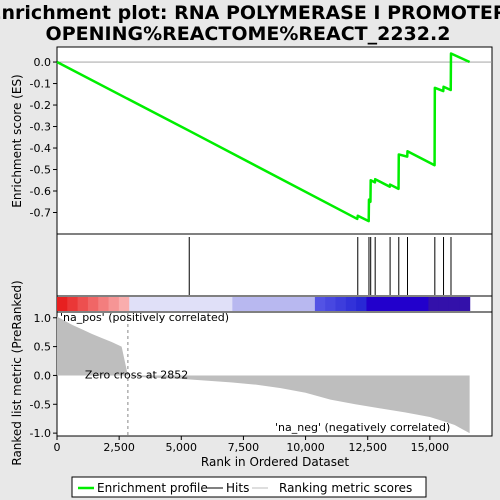 This screenshot has height=500, width=500. What do you see at coordinates (40, 213) in the screenshot?
I see `es-tick-label: -0.7` at bounding box center [40, 213].